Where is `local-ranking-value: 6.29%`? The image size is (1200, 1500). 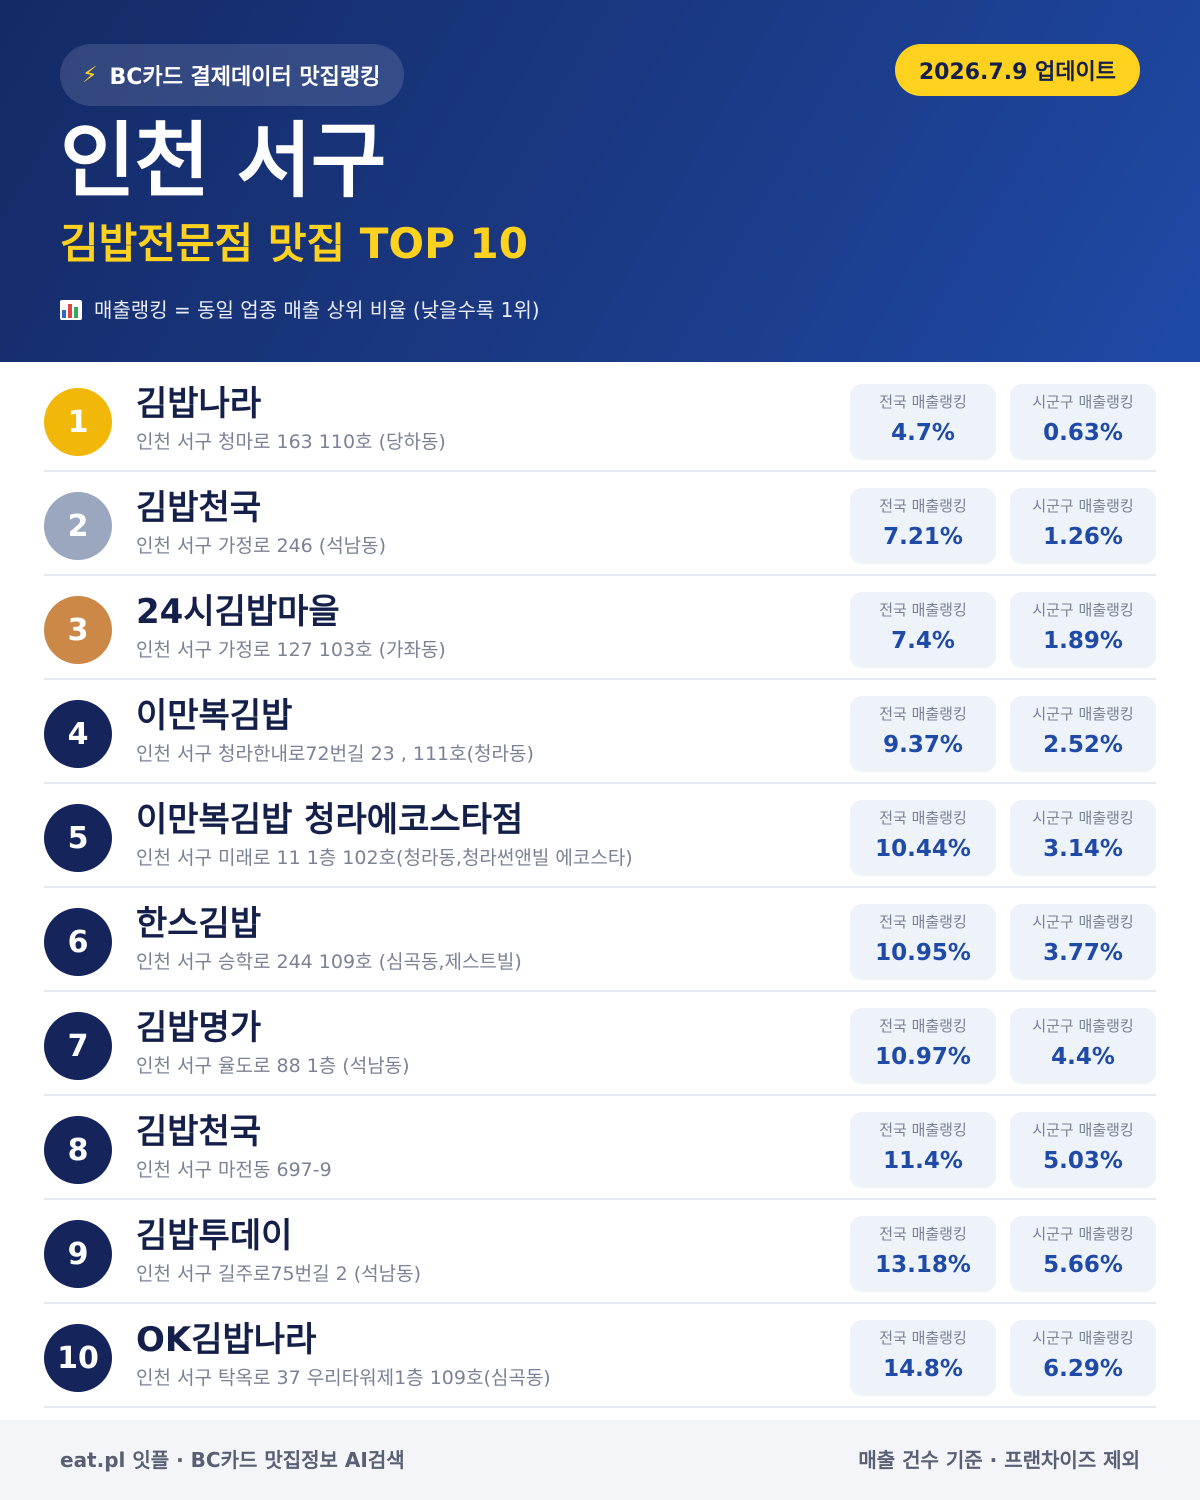
local-ranking-value: 6.29% is located at coordinates (1083, 1369).